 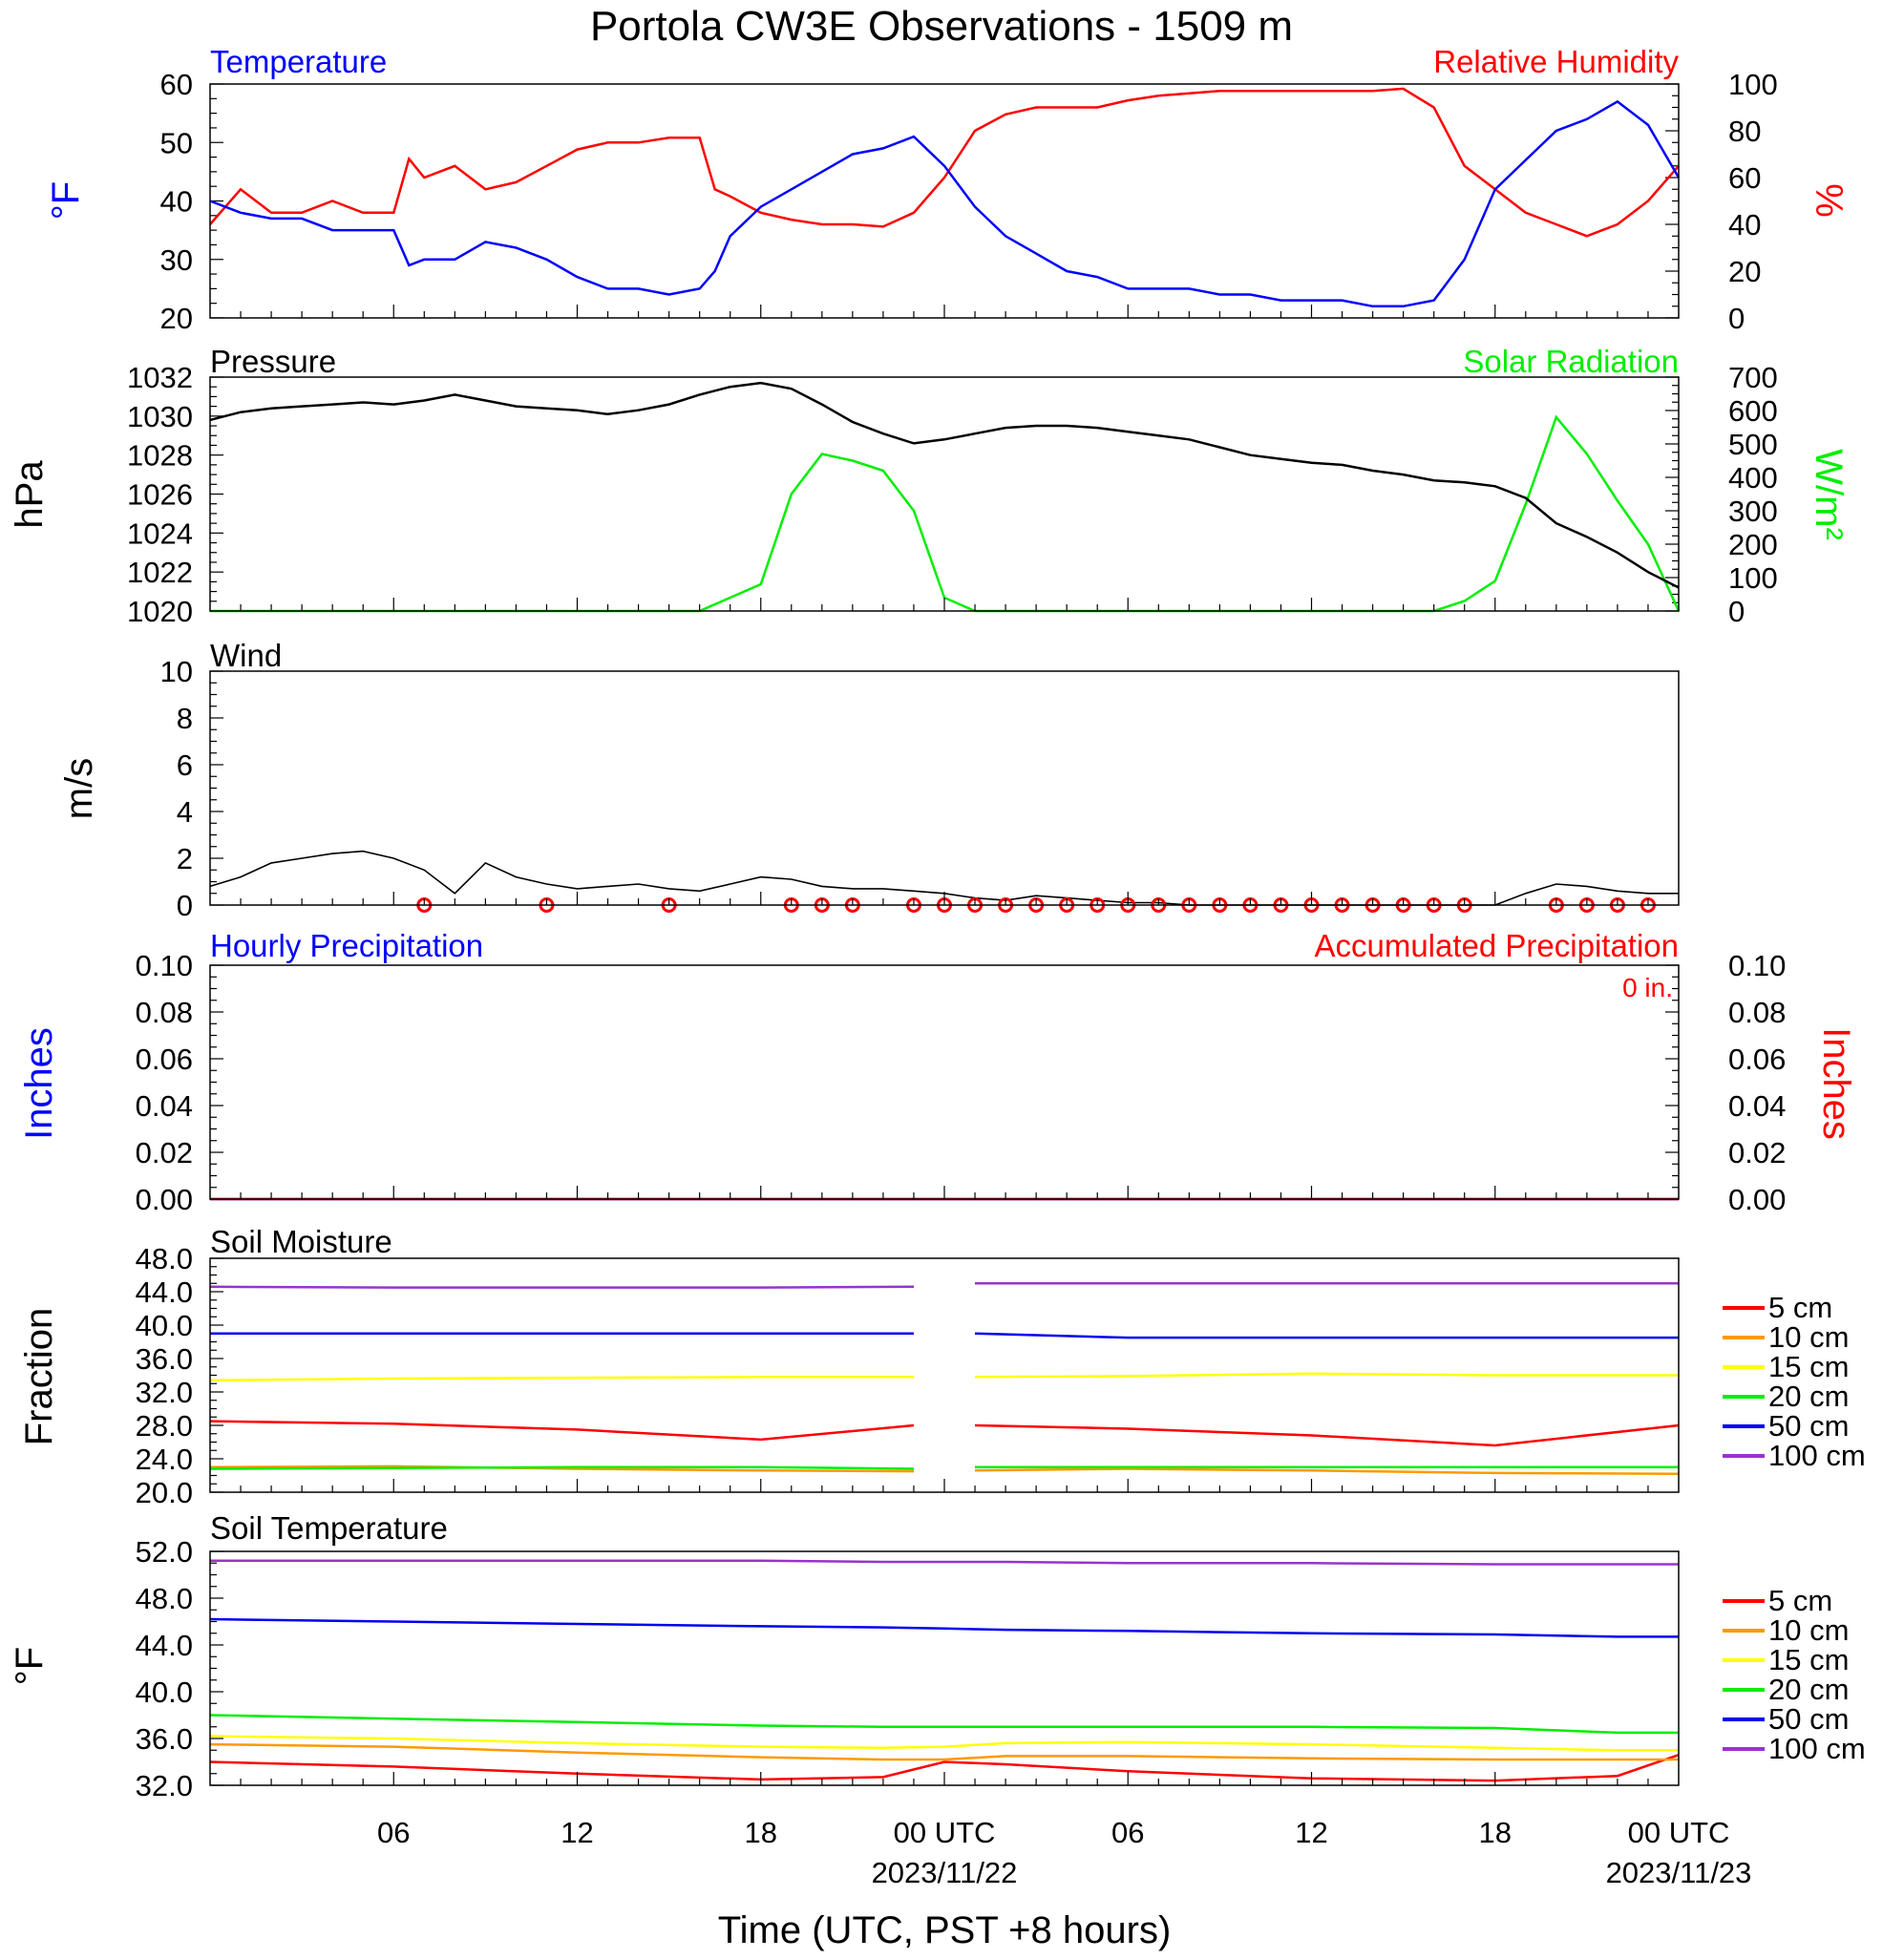 What do you see at coordinates (1808, 1337) in the screenshot?
I see `sm-legend-label-1: 10 cm` at bounding box center [1808, 1337].